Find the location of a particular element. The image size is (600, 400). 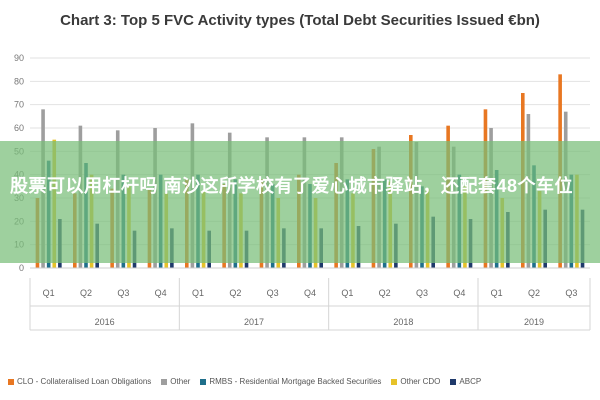

legend-item: Other CDO is located at coordinates (415, 381).